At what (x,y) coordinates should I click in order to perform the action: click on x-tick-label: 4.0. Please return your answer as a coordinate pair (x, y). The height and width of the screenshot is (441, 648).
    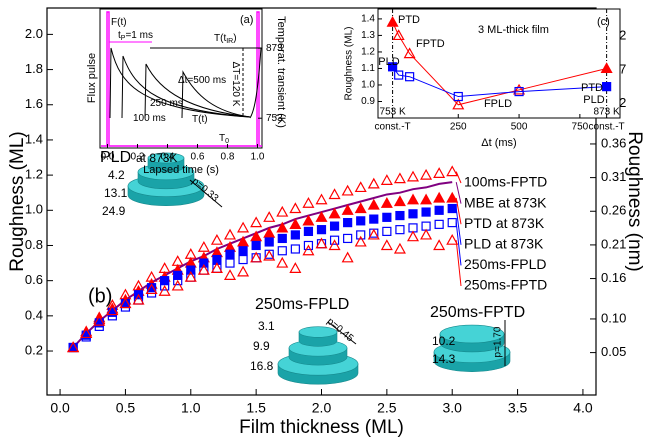
    Looking at the image, I should click on (583, 408).